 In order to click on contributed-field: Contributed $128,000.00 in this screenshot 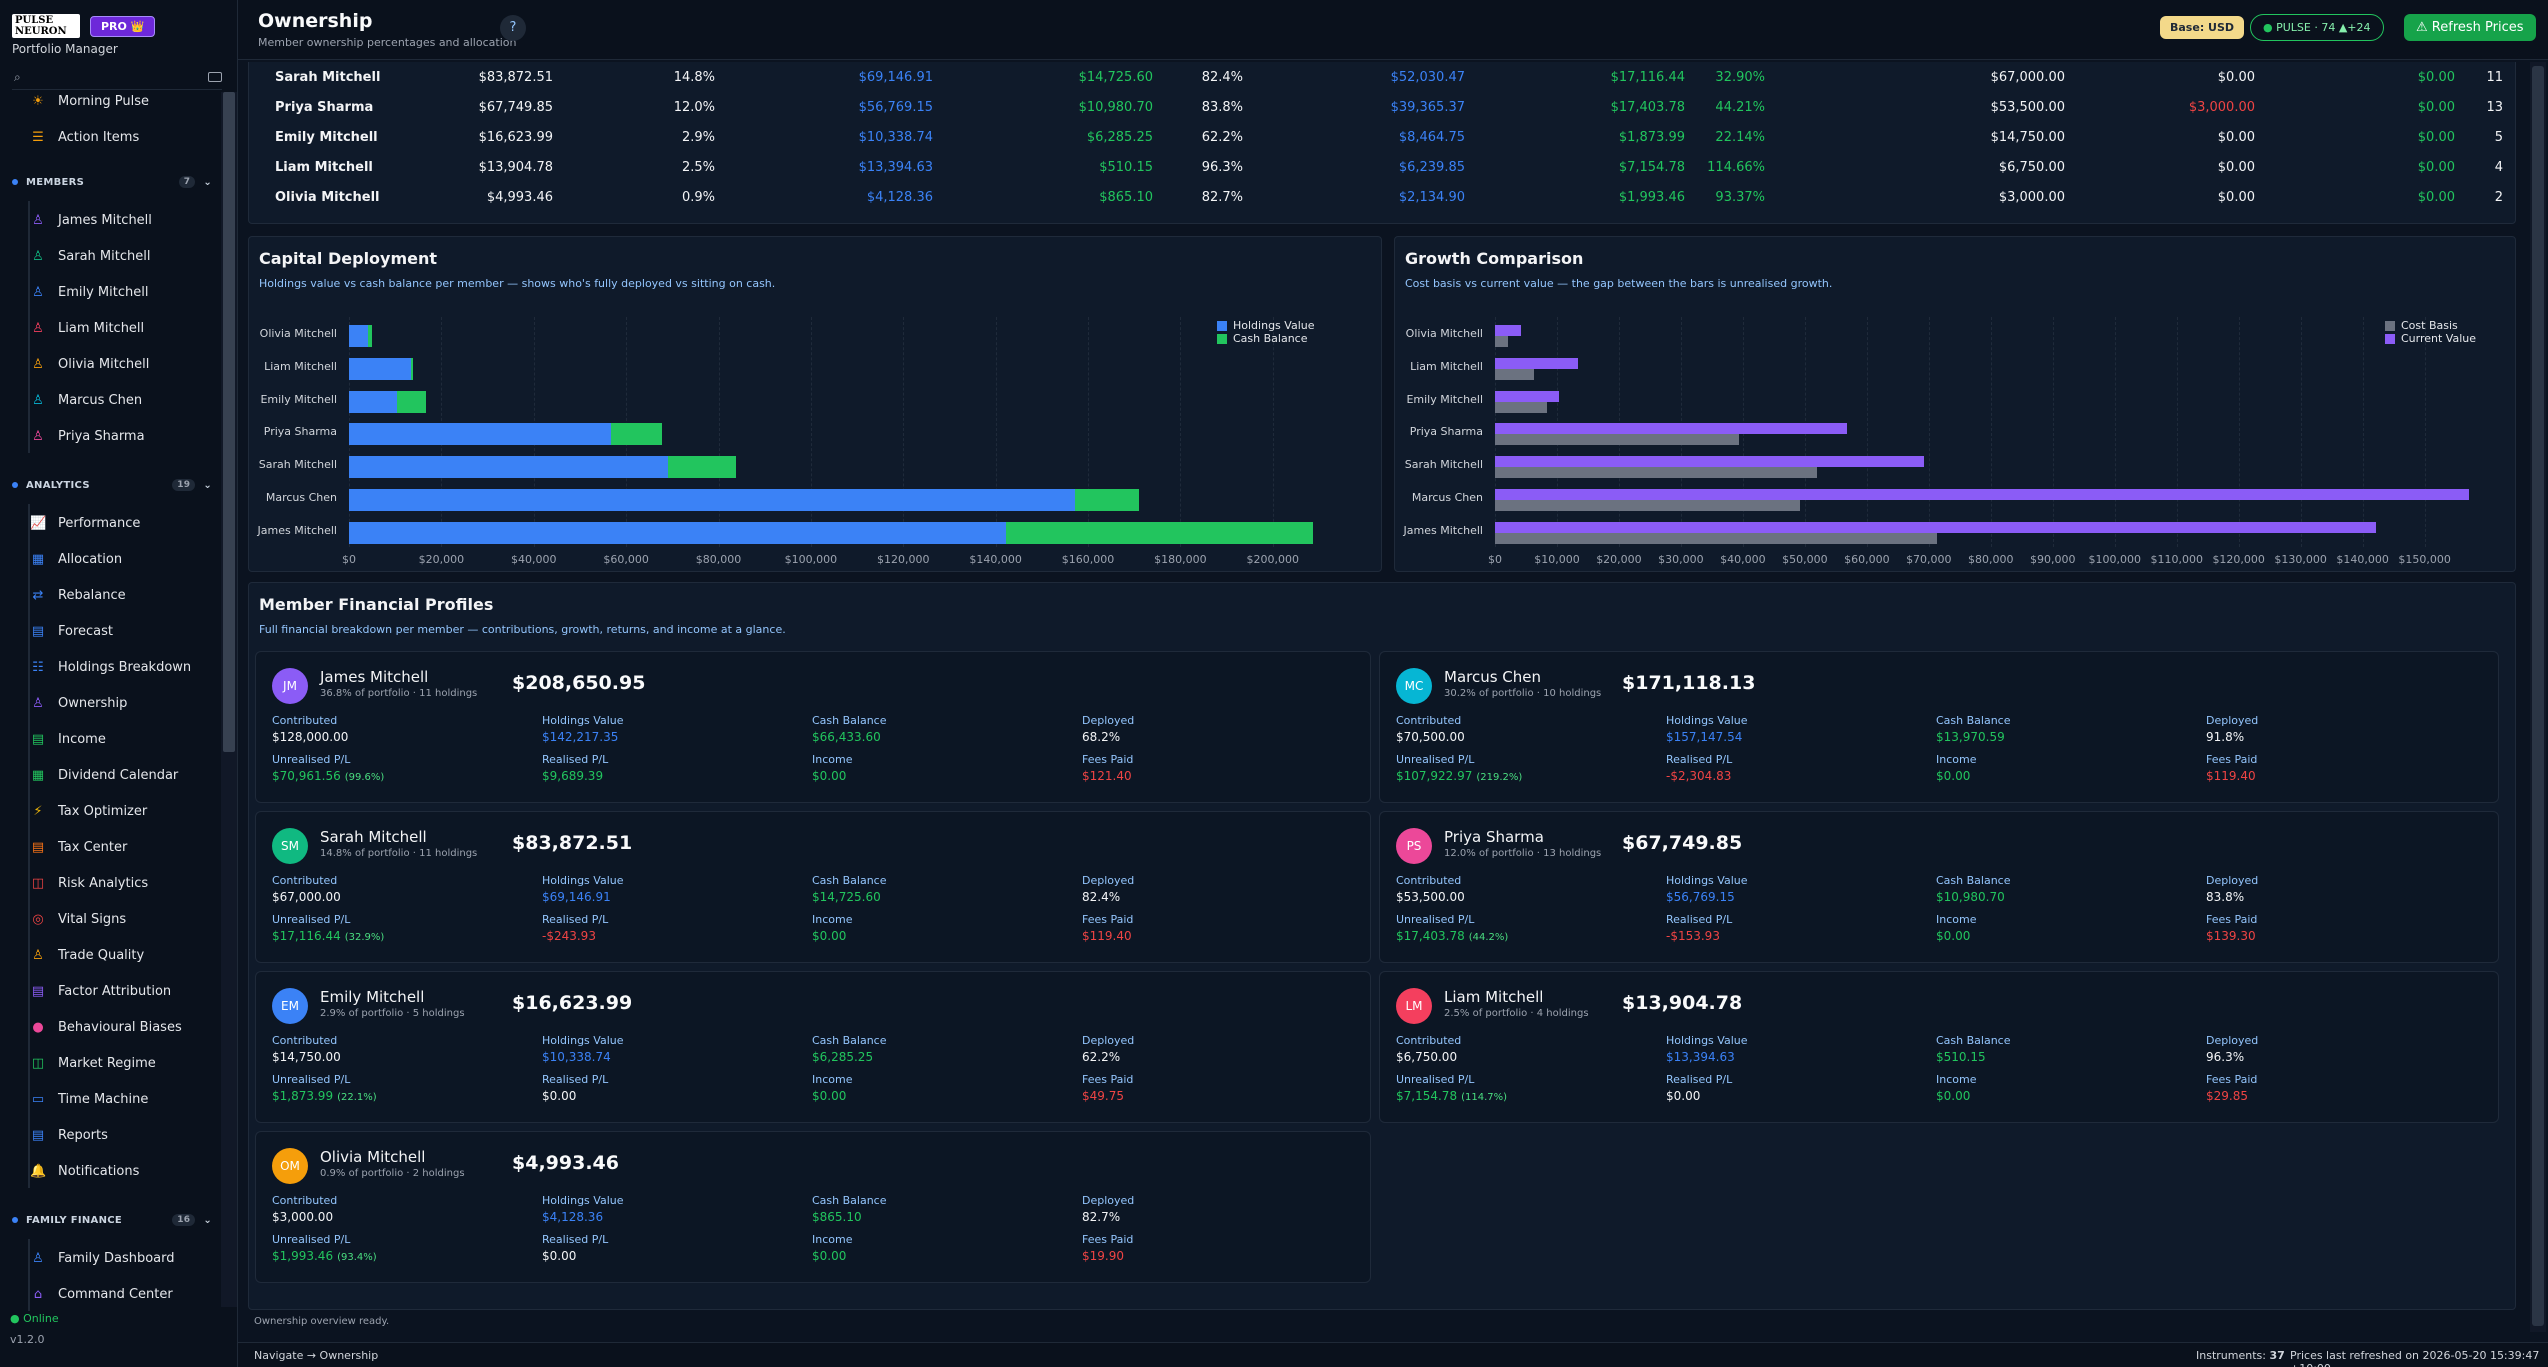, I will do `click(310, 729)`.